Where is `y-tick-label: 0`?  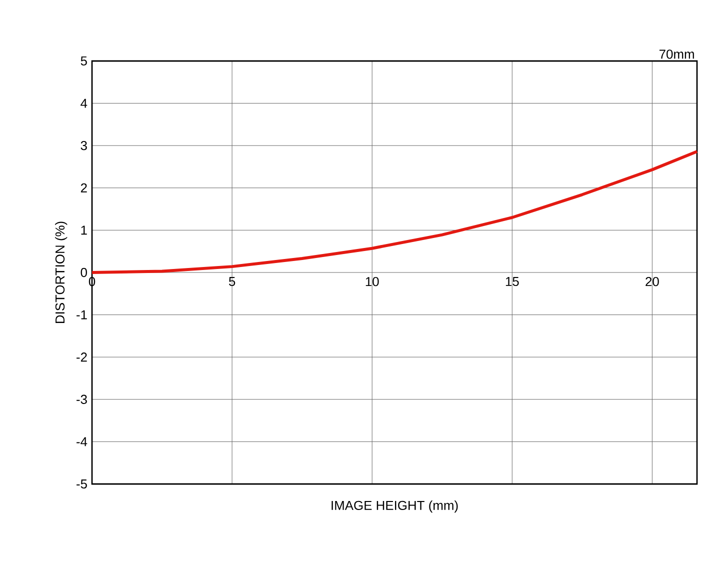
y-tick-label: 0 is located at coordinates (83, 273).